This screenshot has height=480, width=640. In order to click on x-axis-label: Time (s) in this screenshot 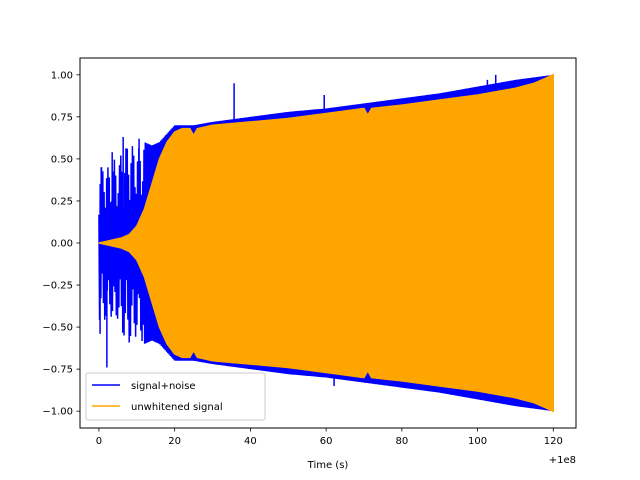, I will do `click(328, 465)`.